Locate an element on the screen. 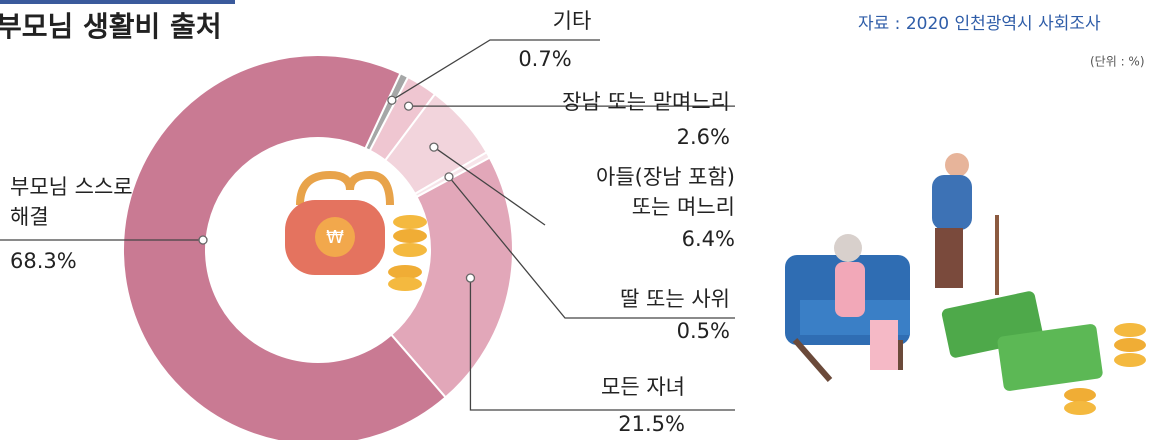 This screenshot has height=440, width=1151. slice-label: 딸 또는 사위 is located at coordinates (675, 299).